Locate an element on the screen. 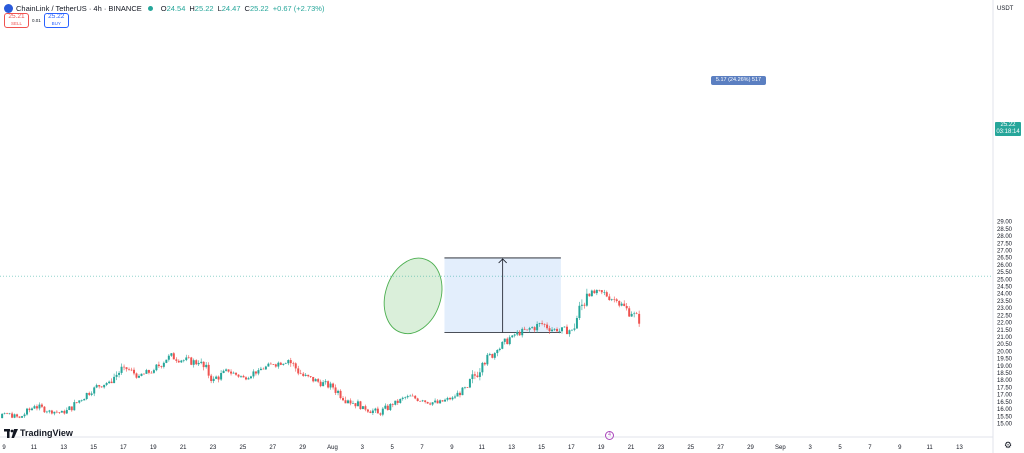 This screenshot has height=453, width=1024. y-tick-label: 22.50 is located at coordinates (1005, 316).